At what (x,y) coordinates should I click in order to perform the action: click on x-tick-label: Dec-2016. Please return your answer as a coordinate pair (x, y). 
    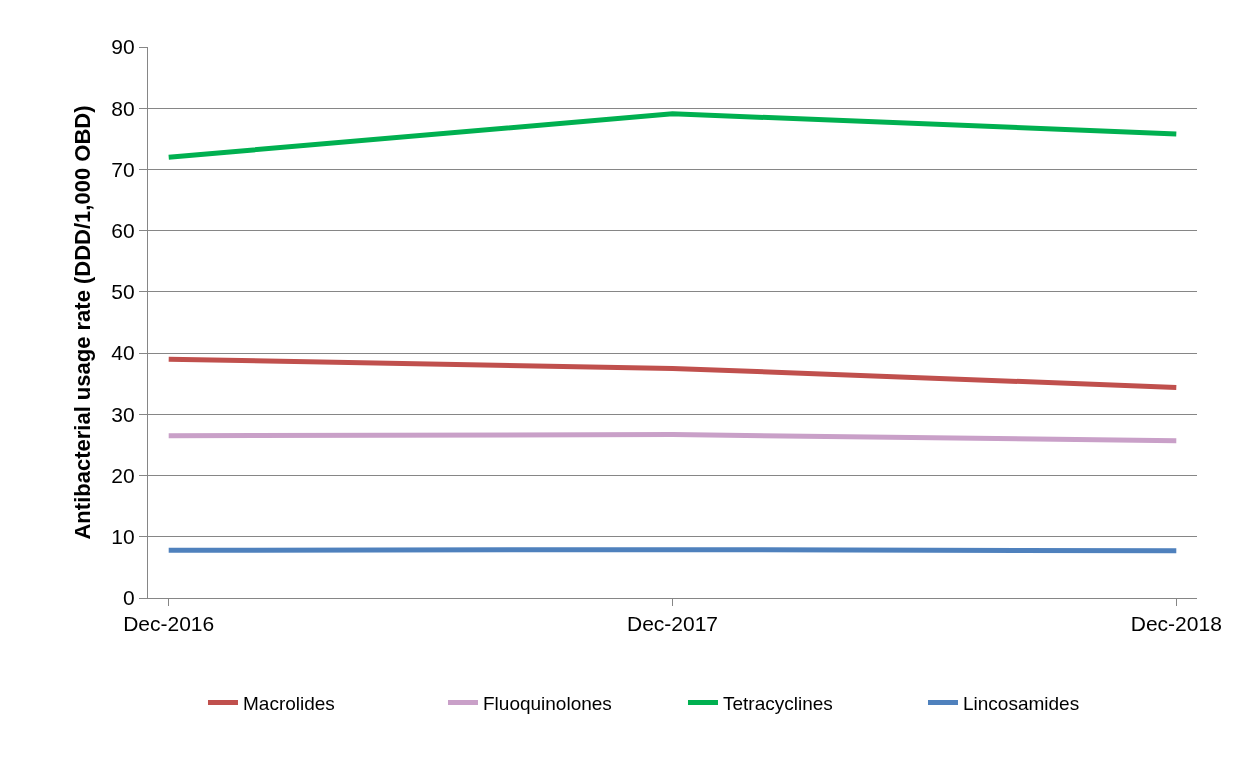
    Looking at the image, I should click on (169, 624).